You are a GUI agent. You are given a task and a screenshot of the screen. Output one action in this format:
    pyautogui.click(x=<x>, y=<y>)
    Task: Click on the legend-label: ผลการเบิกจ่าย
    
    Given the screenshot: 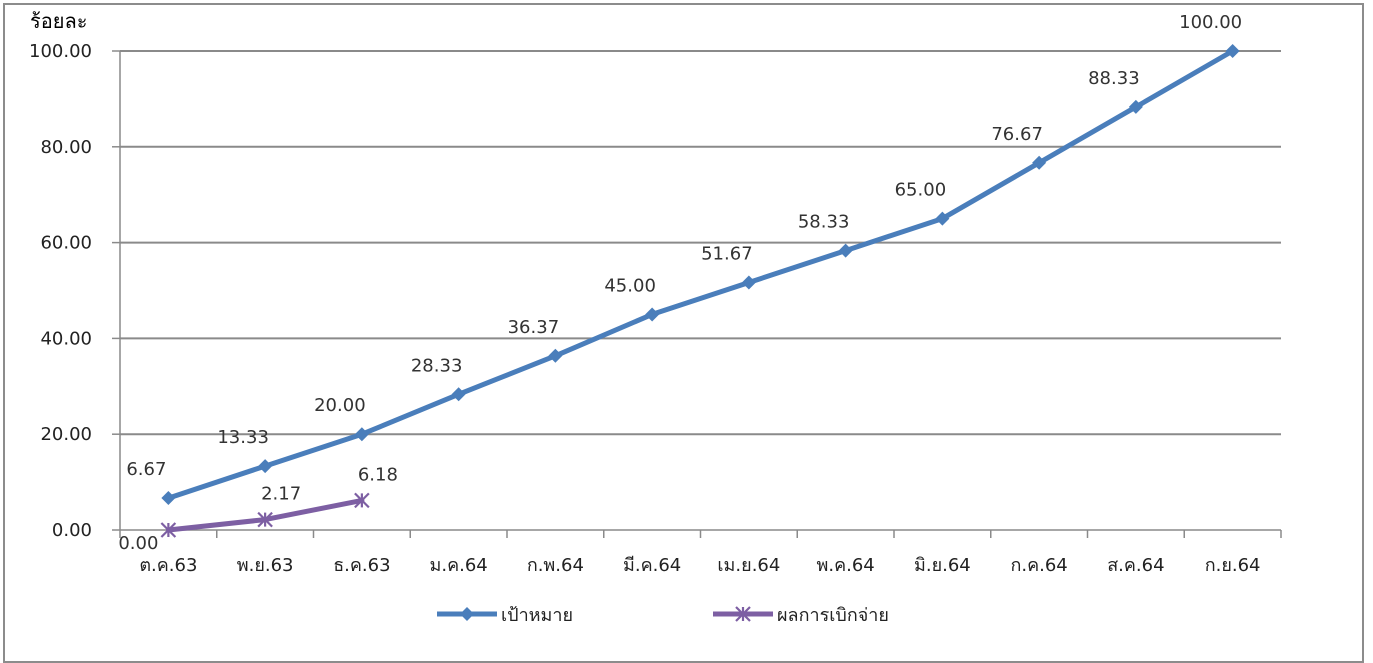 What is the action you would take?
    pyautogui.click(x=833, y=615)
    